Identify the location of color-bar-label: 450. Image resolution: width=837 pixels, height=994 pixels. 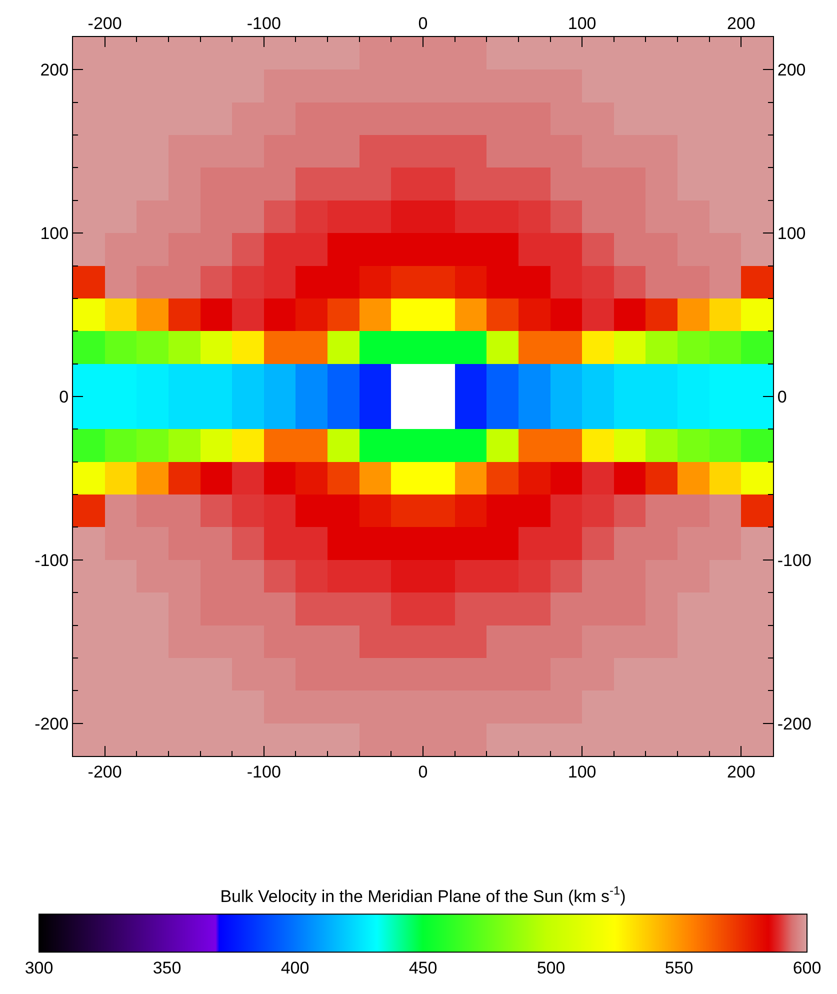
(423, 968).